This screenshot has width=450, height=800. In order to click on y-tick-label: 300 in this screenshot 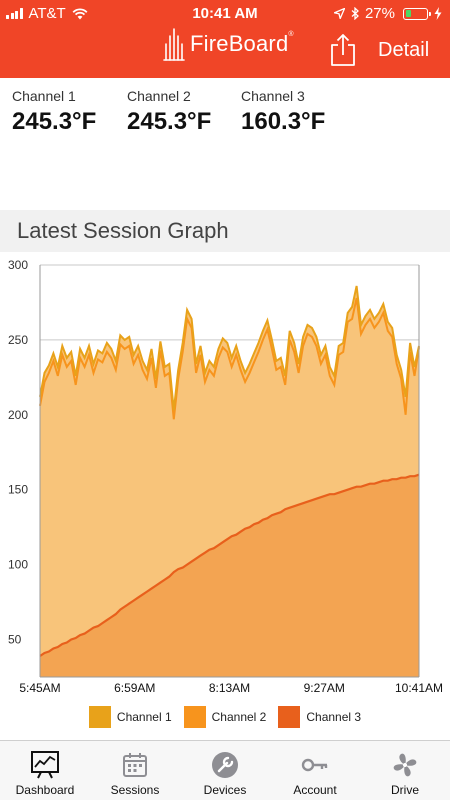, I will do `click(18, 265)`.